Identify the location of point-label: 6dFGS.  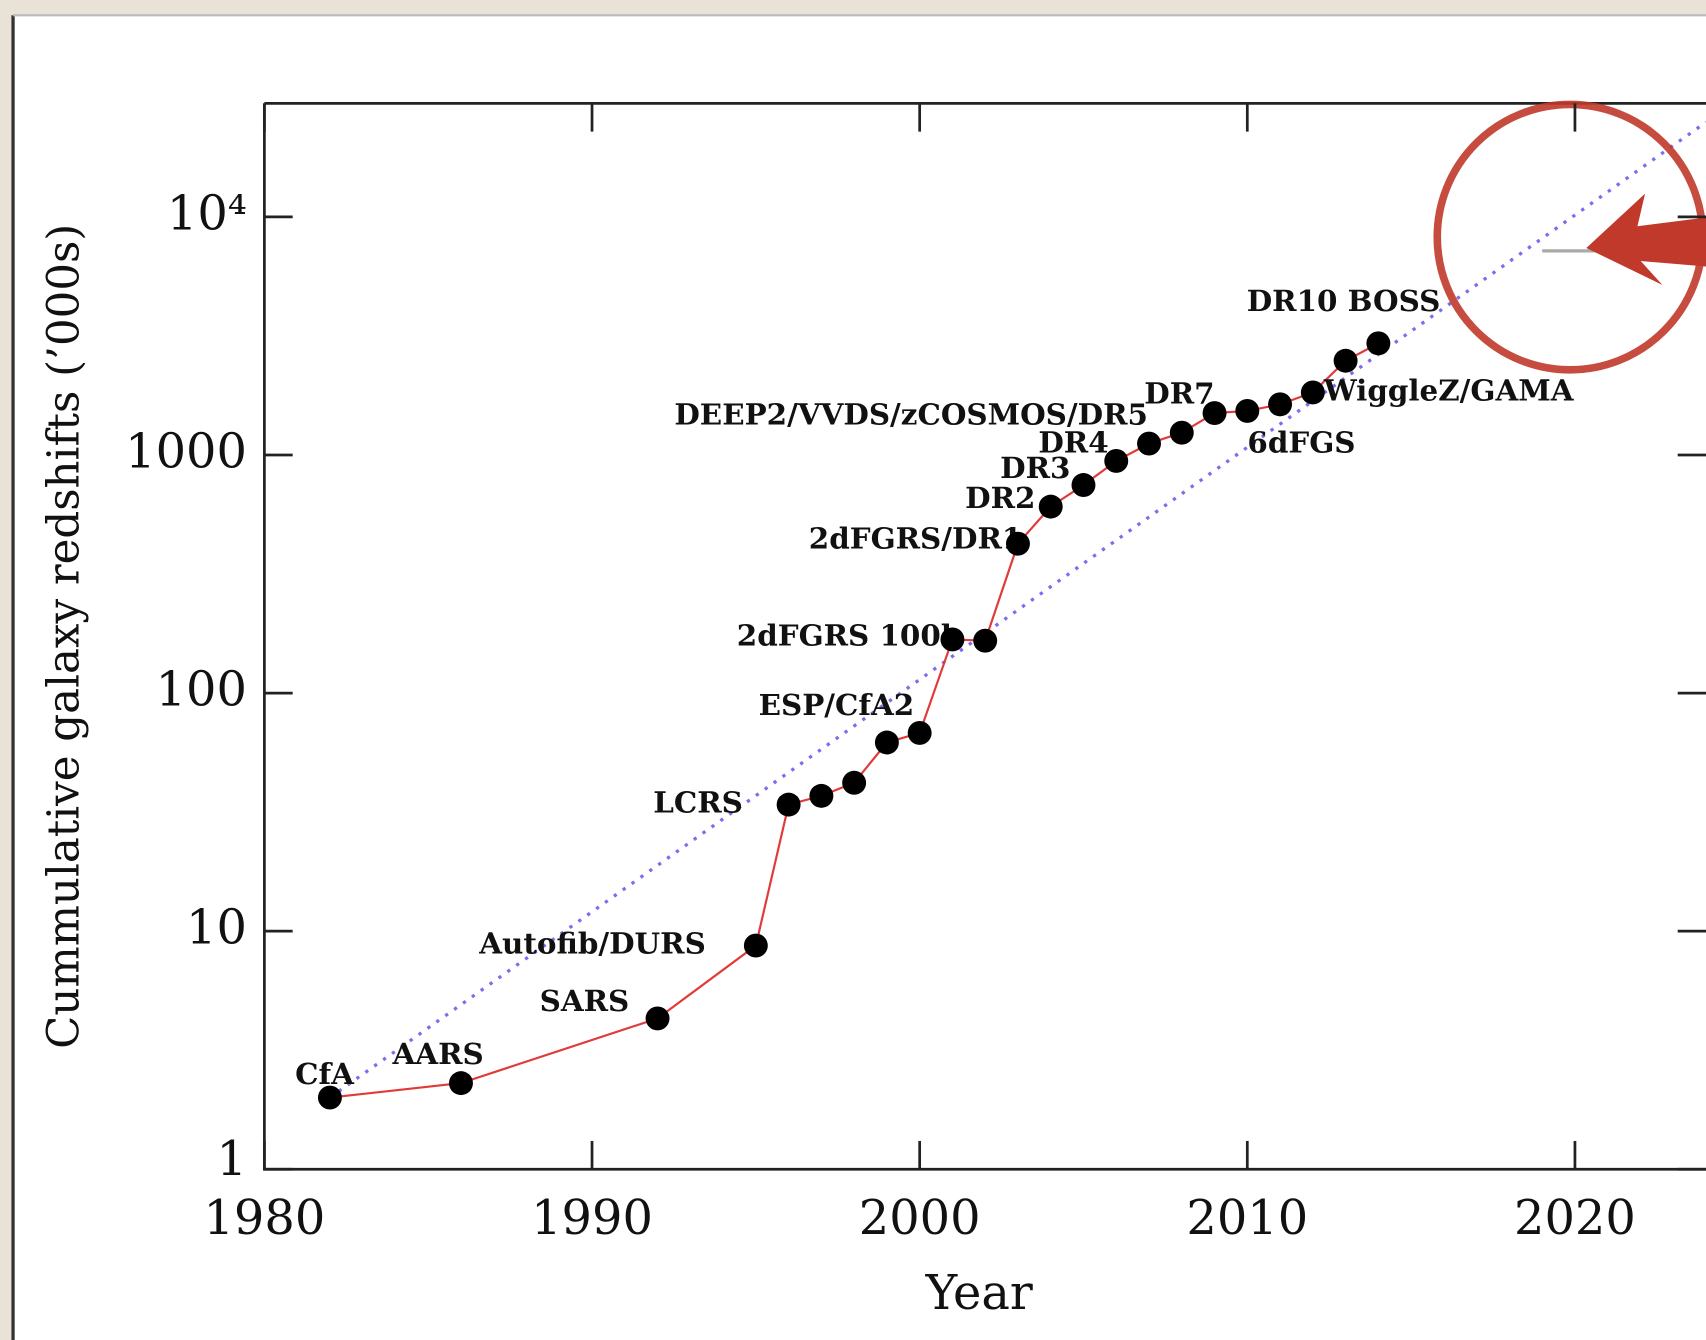
(1301, 442).